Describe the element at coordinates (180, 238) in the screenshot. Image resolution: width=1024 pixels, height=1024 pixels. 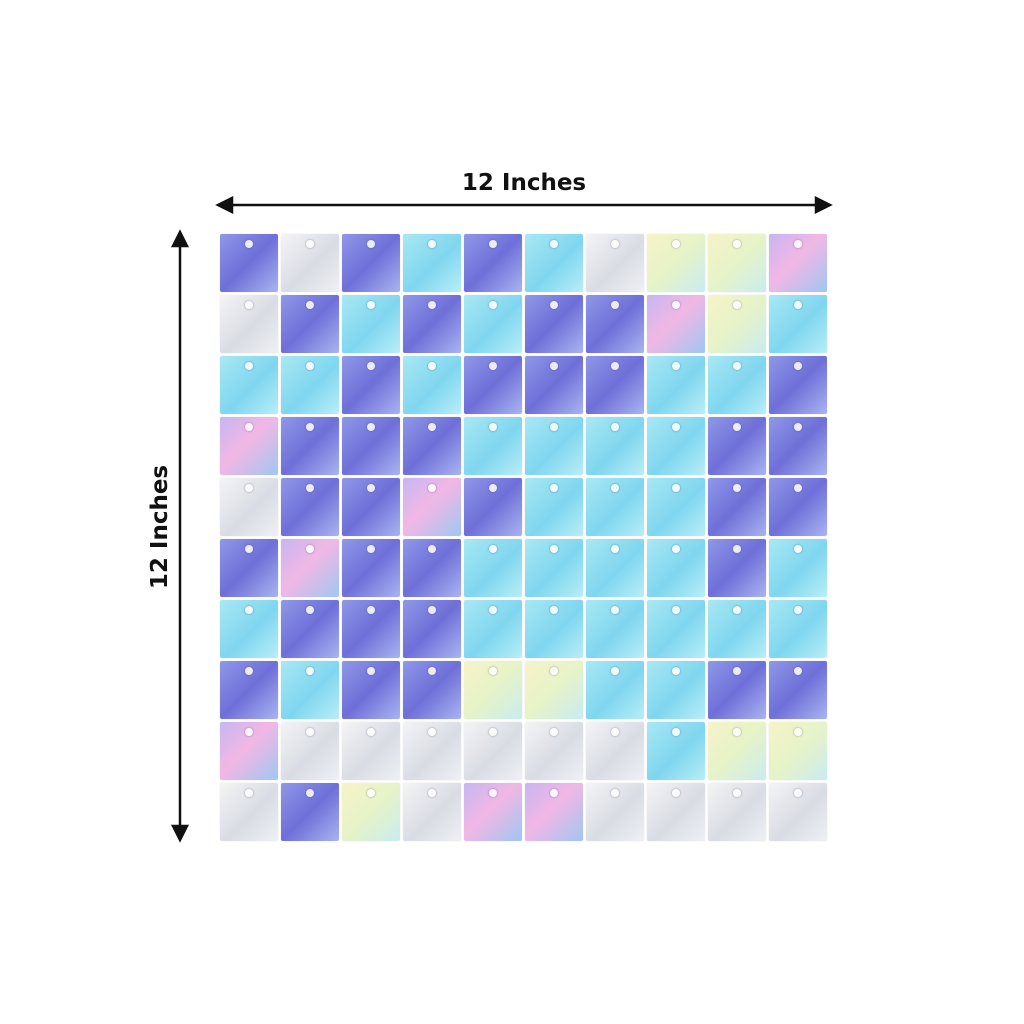
I see `height-arrow-top-head` at that location.